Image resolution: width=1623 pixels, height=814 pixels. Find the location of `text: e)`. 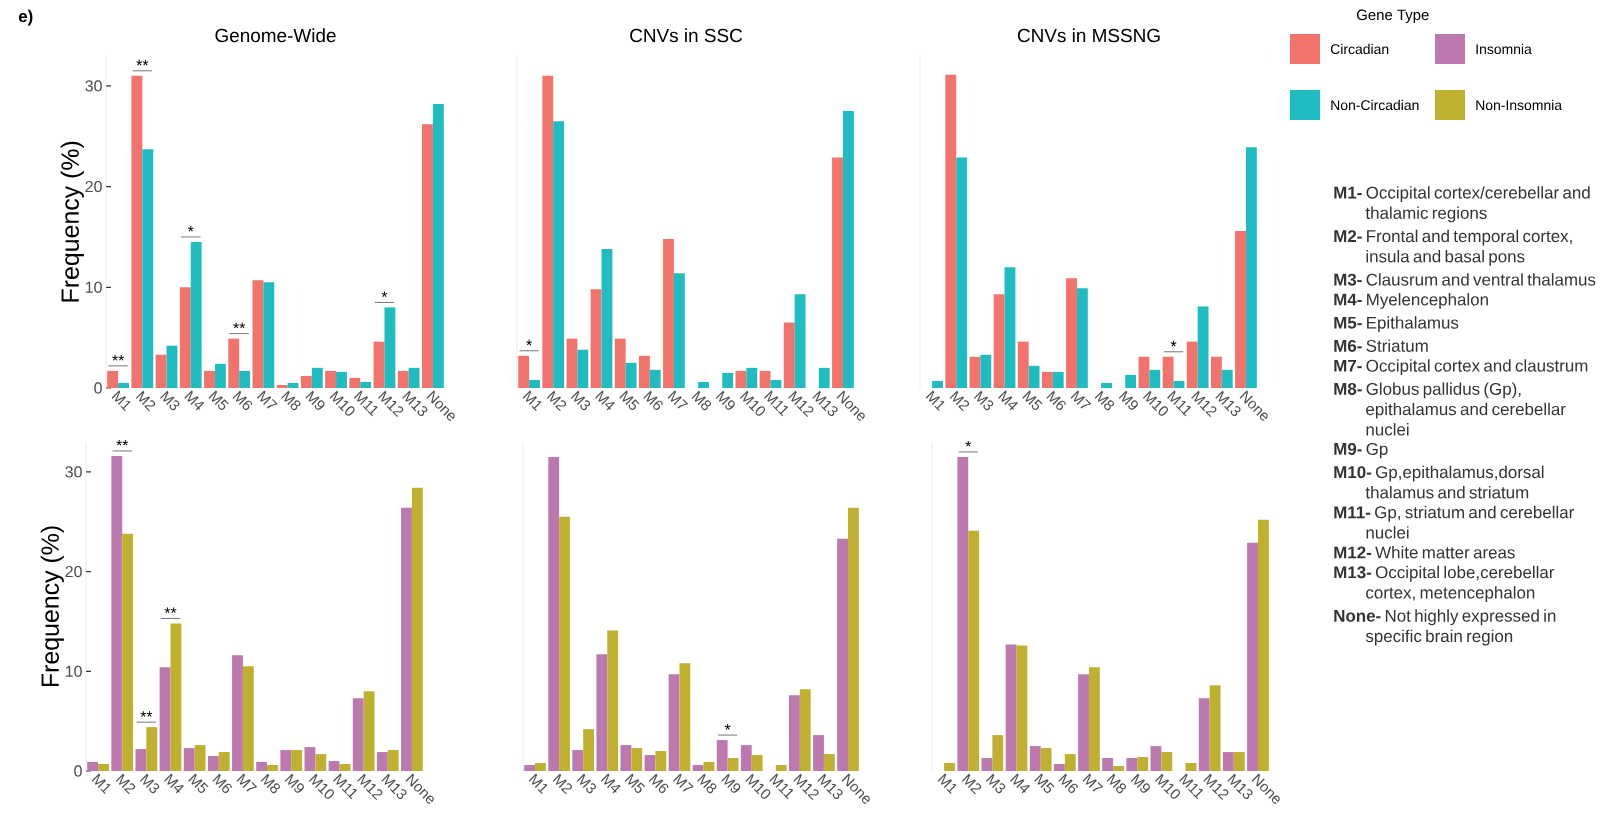

text: e) is located at coordinates (25, 17).